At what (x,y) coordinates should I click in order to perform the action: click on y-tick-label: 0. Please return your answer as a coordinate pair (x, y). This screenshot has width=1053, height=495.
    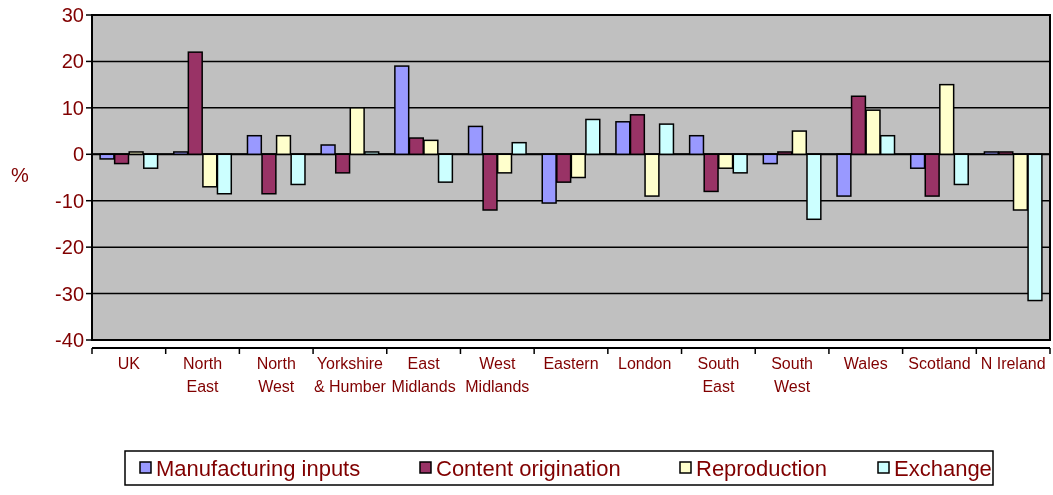
    Looking at the image, I should click on (78, 154).